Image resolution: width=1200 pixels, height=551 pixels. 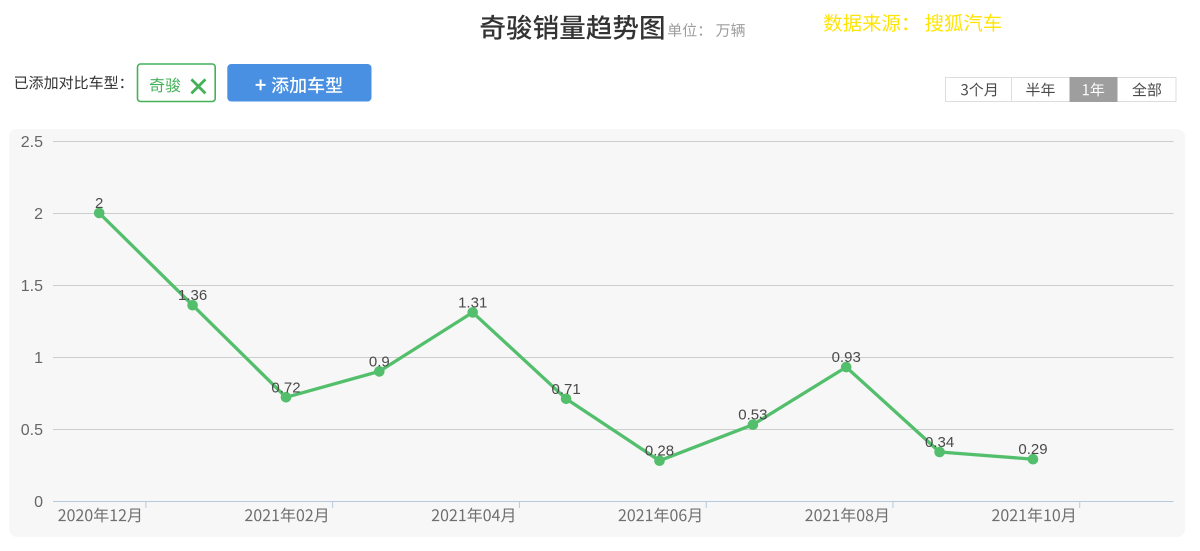 What do you see at coordinates (285, 387) in the screenshot?
I see `svg-text: 0.72` at bounding box center [285, 387].